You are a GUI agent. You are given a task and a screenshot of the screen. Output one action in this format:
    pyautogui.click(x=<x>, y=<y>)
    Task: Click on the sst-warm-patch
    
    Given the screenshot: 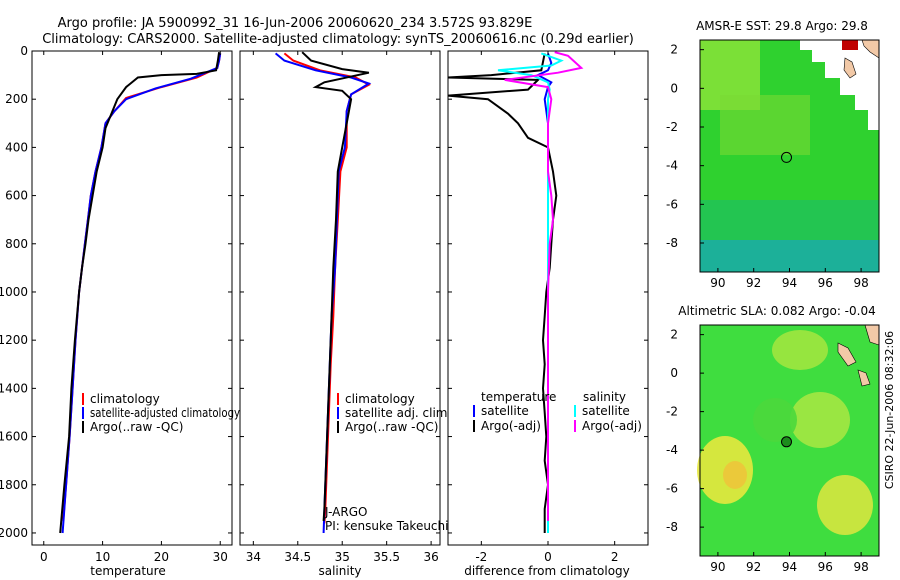 What is the action you would take?
    pyautogui.click(x=765, y=125)
    